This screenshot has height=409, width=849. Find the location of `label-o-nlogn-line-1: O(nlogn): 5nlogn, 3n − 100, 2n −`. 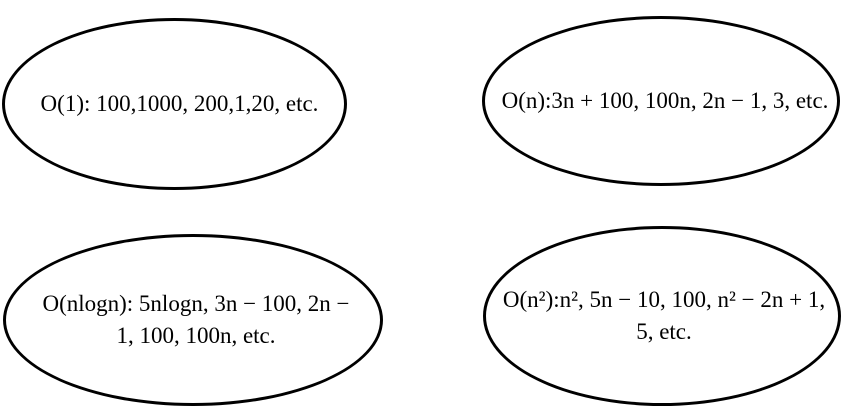

label-o-nlogn-line-1: O(nlogn): 5nlogn, 3n − 100, 2n − is located at coordinates (196, 303).